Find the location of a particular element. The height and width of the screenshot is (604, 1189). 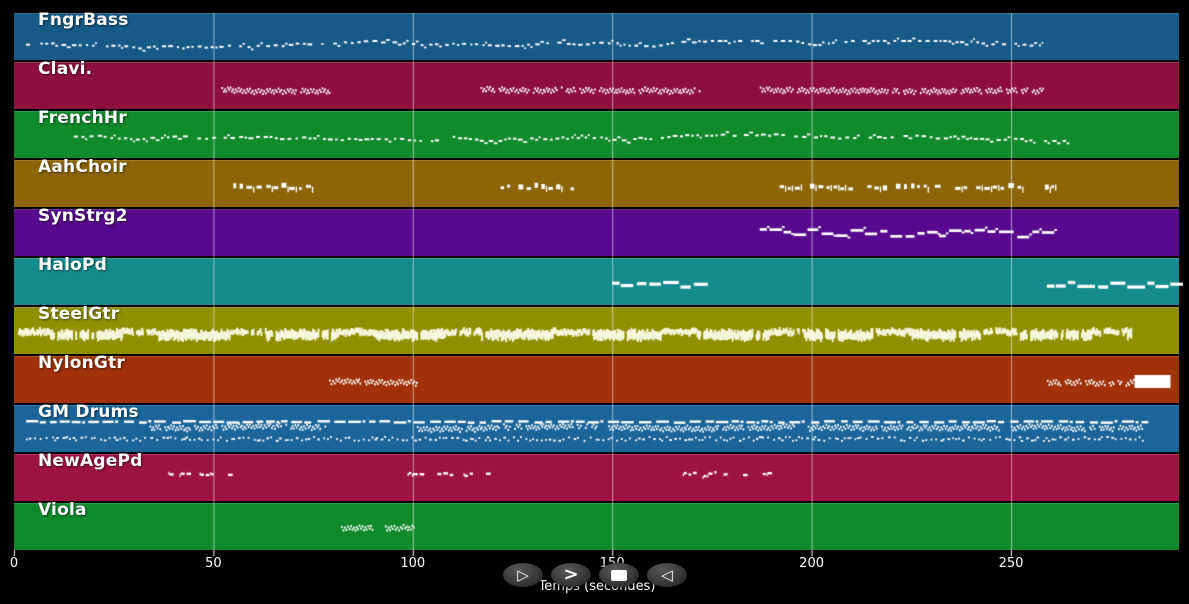

fast-forward-button: > is located at coordinates (571, 575).